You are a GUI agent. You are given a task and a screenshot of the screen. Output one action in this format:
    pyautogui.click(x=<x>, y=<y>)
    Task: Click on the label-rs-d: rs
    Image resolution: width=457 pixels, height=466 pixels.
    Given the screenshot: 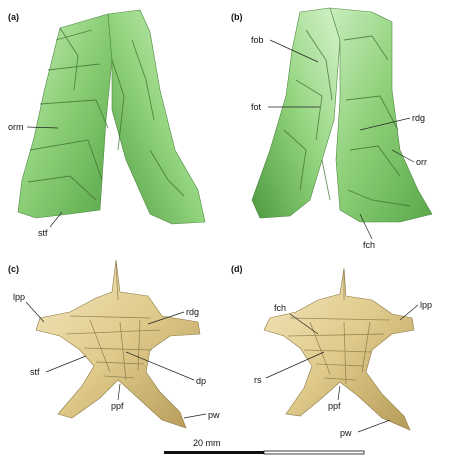 What is the action you would take?
    pyautogui.click(x=258, y=380)
    